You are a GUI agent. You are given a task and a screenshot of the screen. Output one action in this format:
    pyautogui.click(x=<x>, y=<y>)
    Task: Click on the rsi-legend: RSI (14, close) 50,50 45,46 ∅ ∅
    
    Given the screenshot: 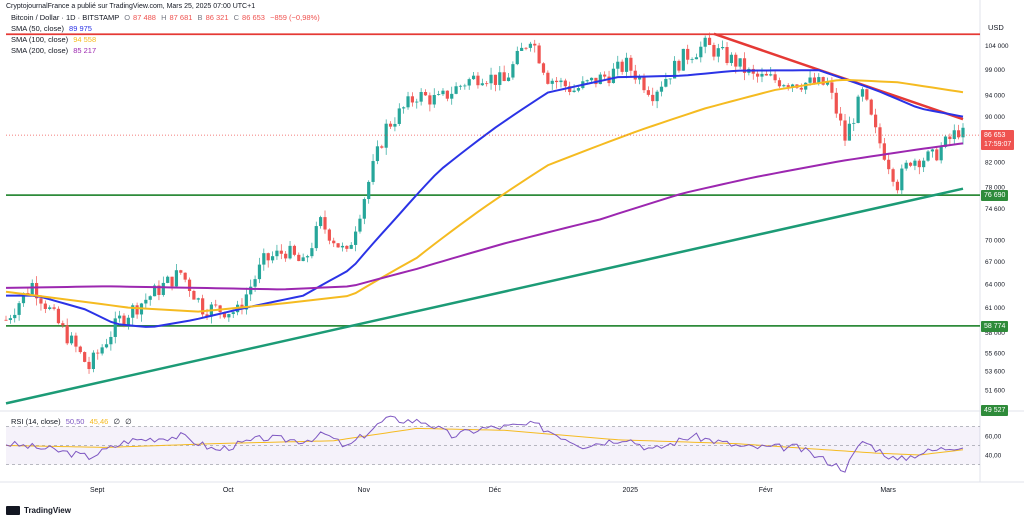 What is the action you would take?
    pyautogui.click(x=71, y=421)
    